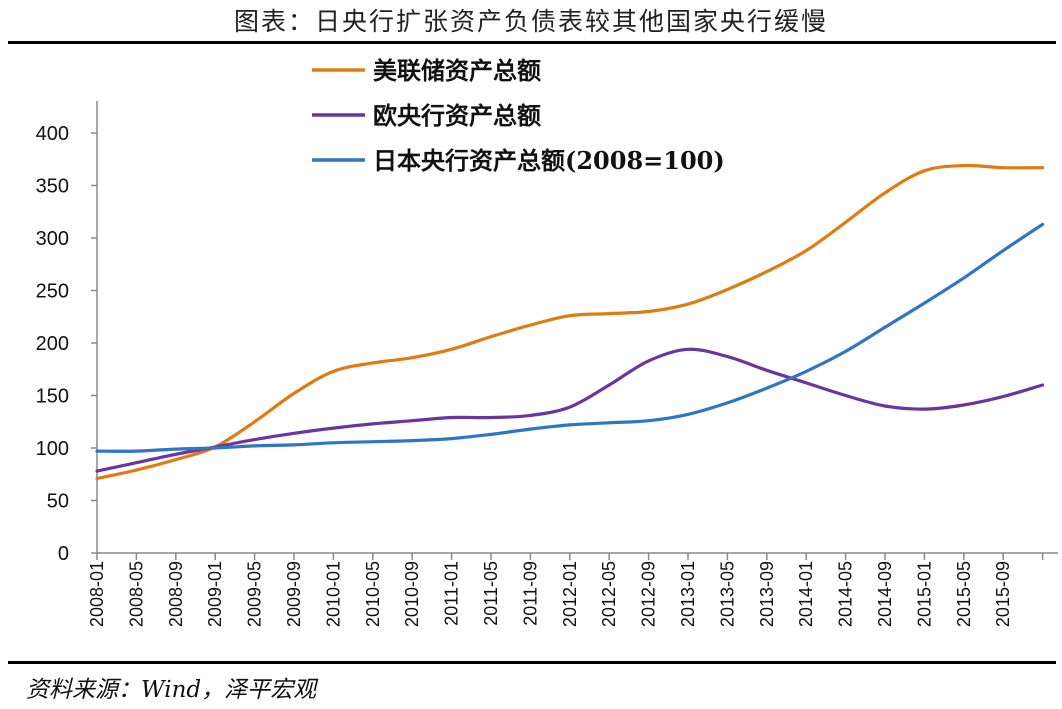 The height and width of the screenshot is (709, 1062). I want to click on legend-label: 日本央行资产总额(2008=100), so click(549, 160).